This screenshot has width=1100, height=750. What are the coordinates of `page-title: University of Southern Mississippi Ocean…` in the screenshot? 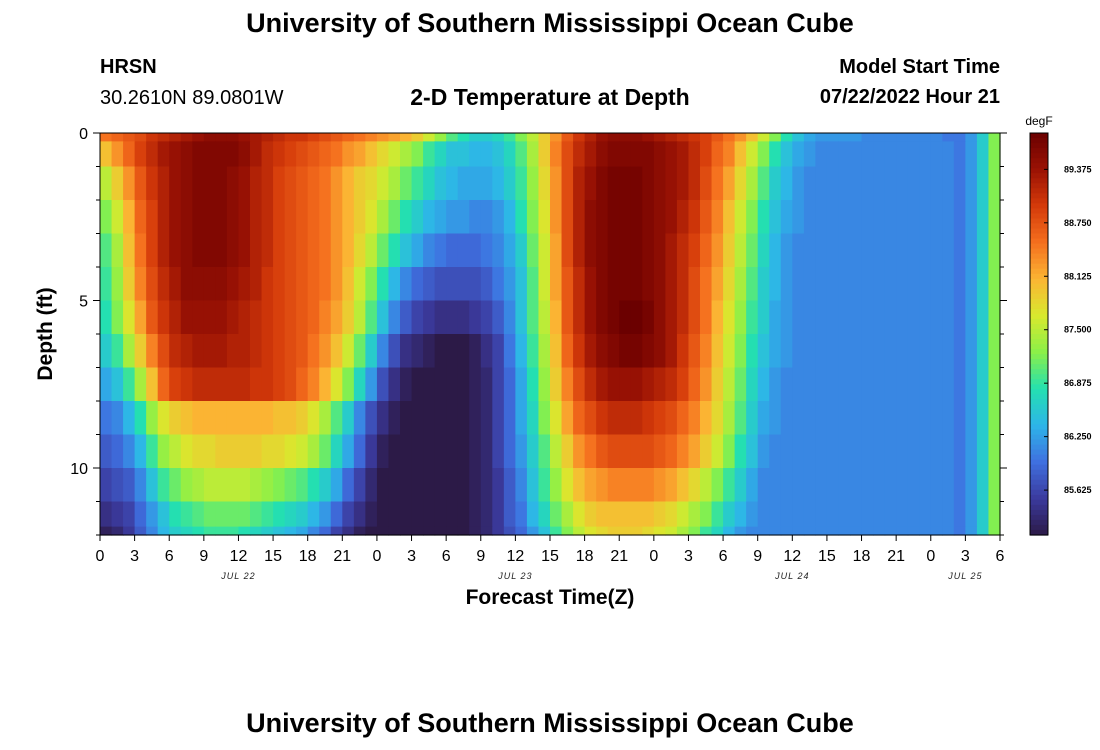 It's located at (550, 23).